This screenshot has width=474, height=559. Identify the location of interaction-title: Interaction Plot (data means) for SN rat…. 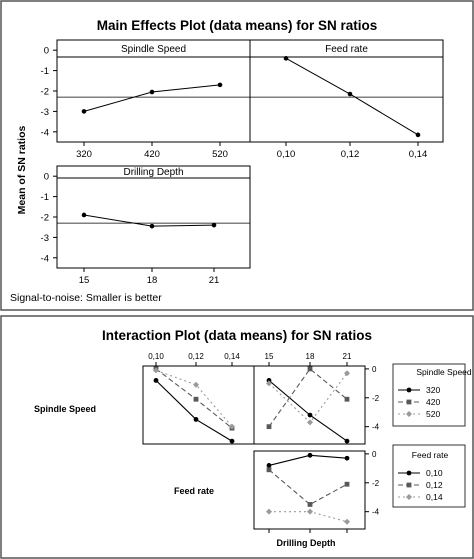
(237, 335).